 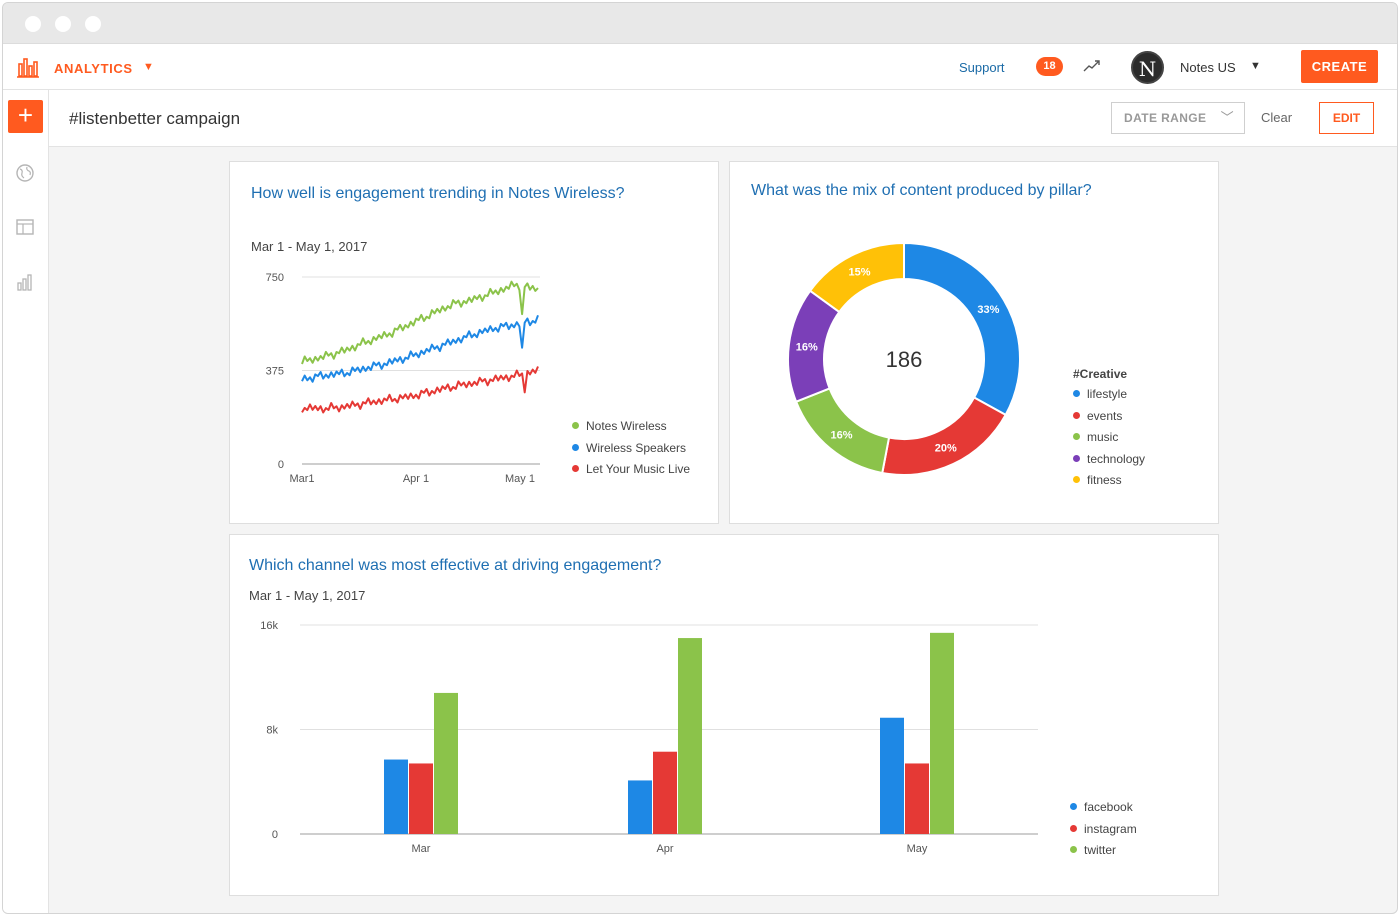 What do you see at coordinates (272, 731) in the screenshot?
I see `y-tick-label: 8k` at bounding box center [272, 731].